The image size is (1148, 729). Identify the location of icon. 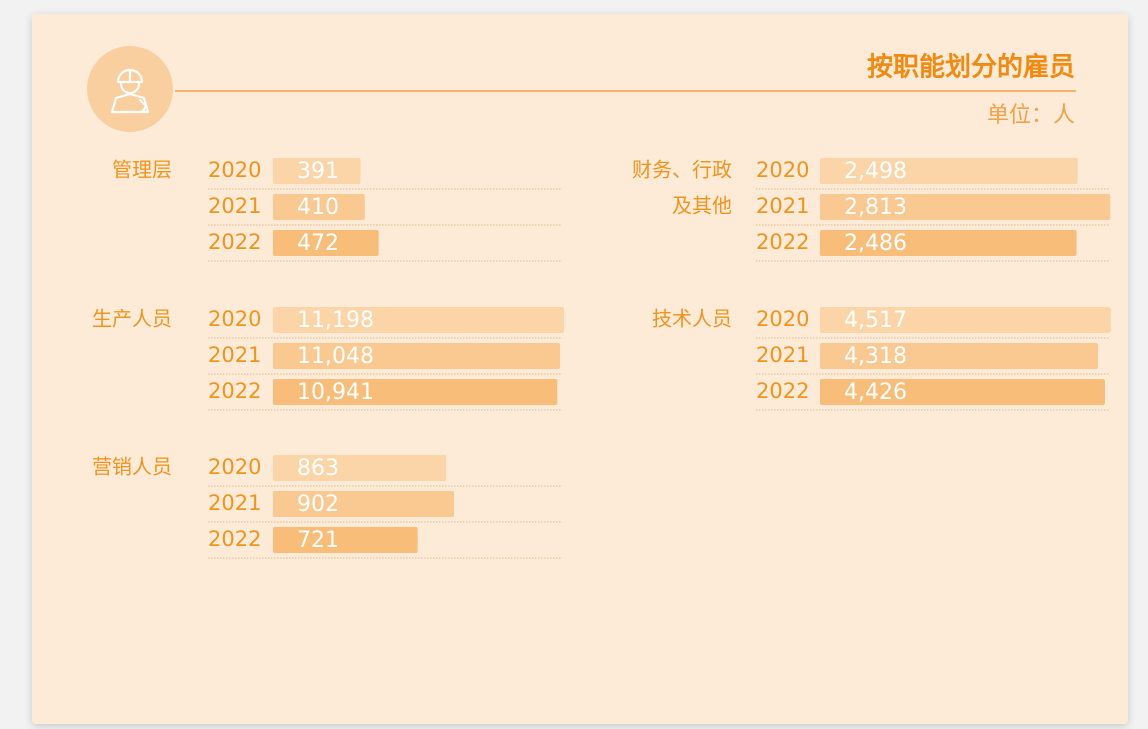
(130, 89).